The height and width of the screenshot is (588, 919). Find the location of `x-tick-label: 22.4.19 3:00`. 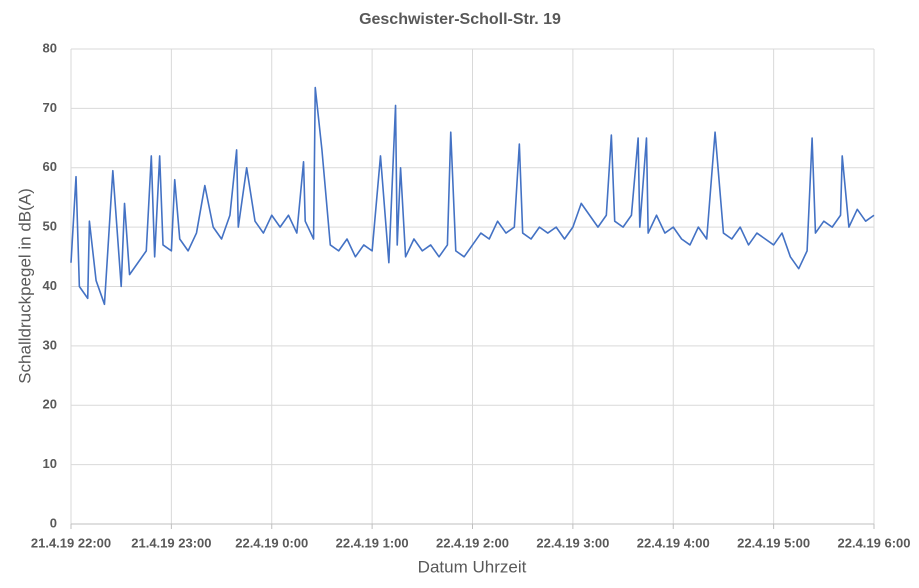

x-tick-label: 22.4.19 3:00 is located at coordinates (572, 542).